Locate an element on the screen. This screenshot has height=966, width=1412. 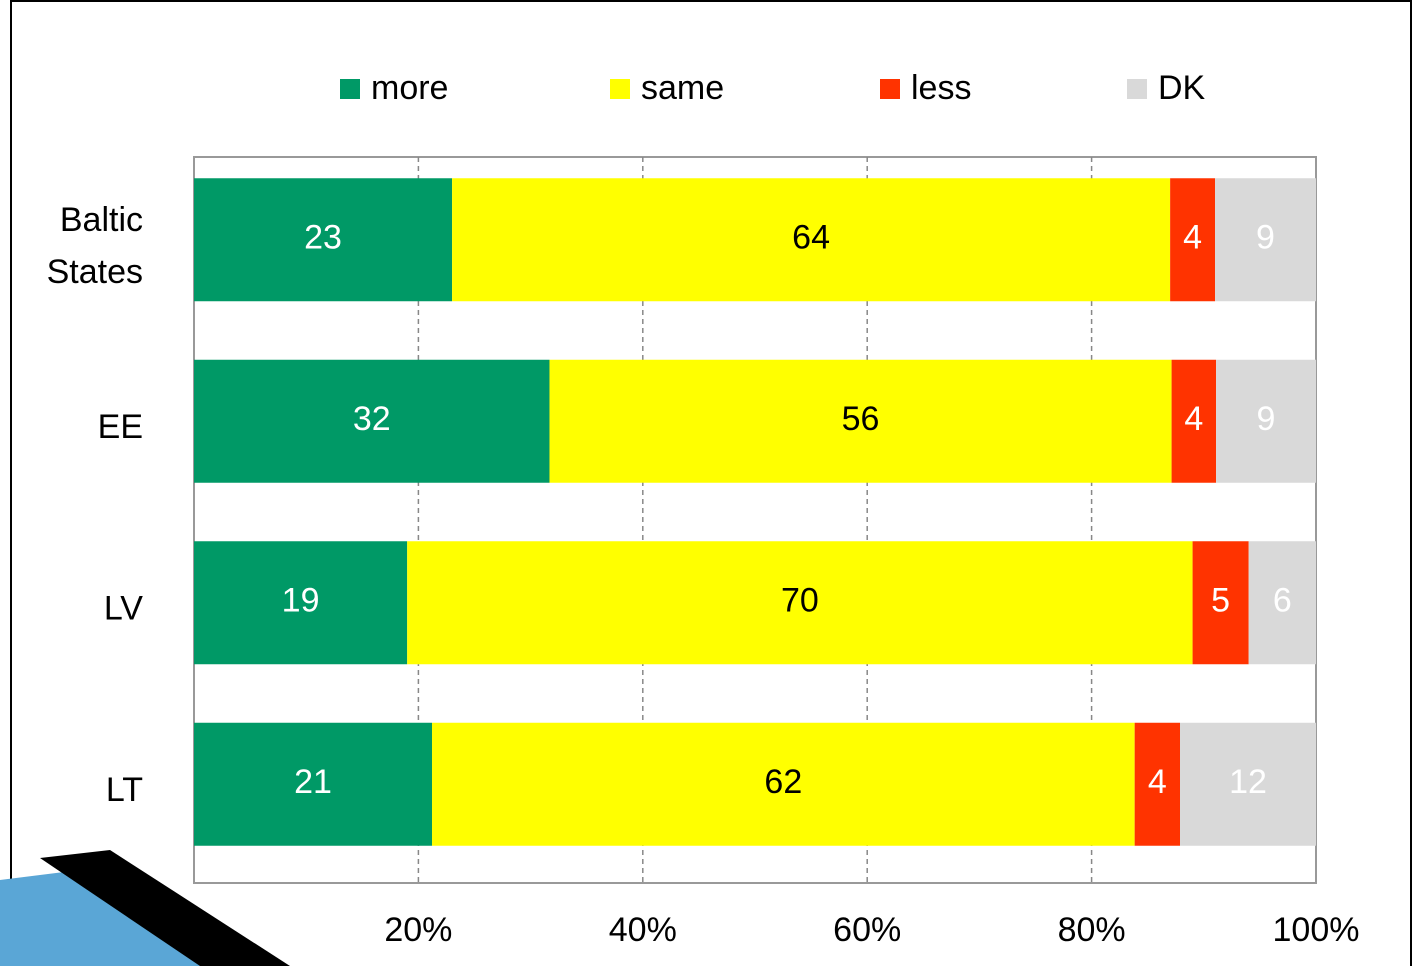
data-label: 64 is located at coordinates (811, 238).